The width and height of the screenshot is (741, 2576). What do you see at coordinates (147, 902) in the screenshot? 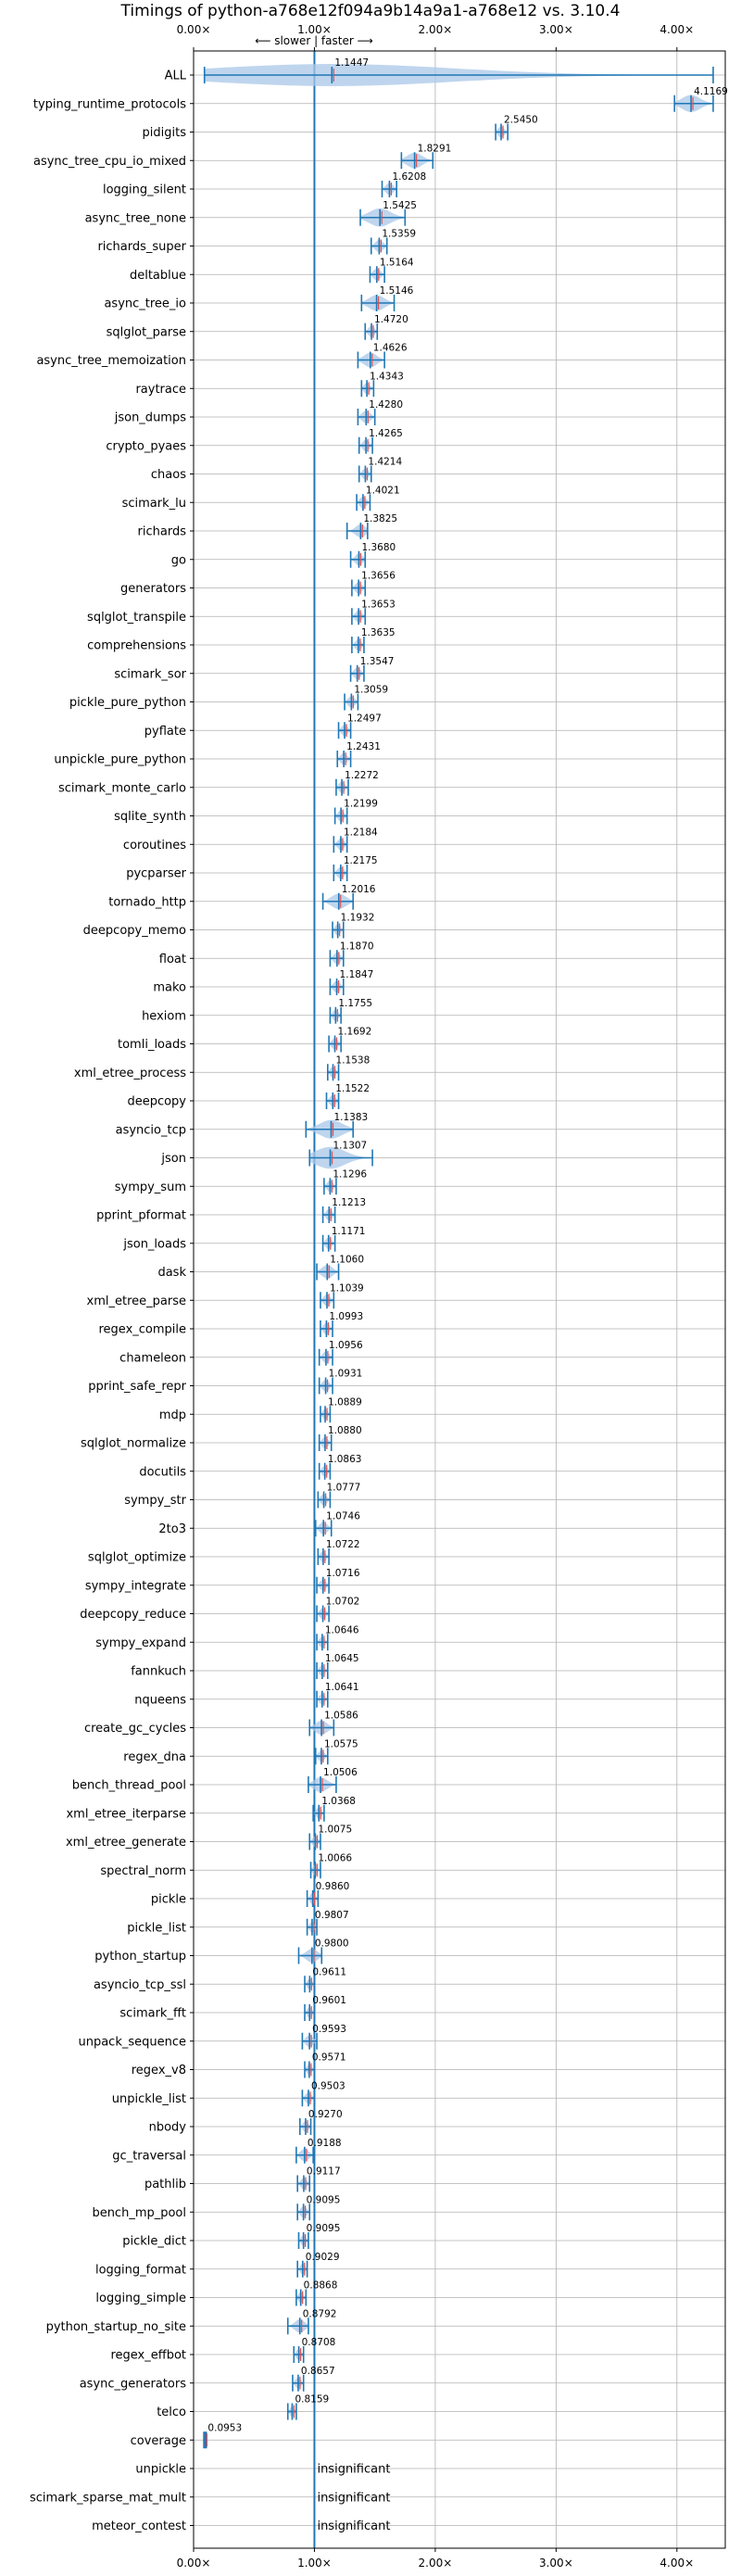
I see `benchmark-label: tornado_http` at bounding box center [147, 902].